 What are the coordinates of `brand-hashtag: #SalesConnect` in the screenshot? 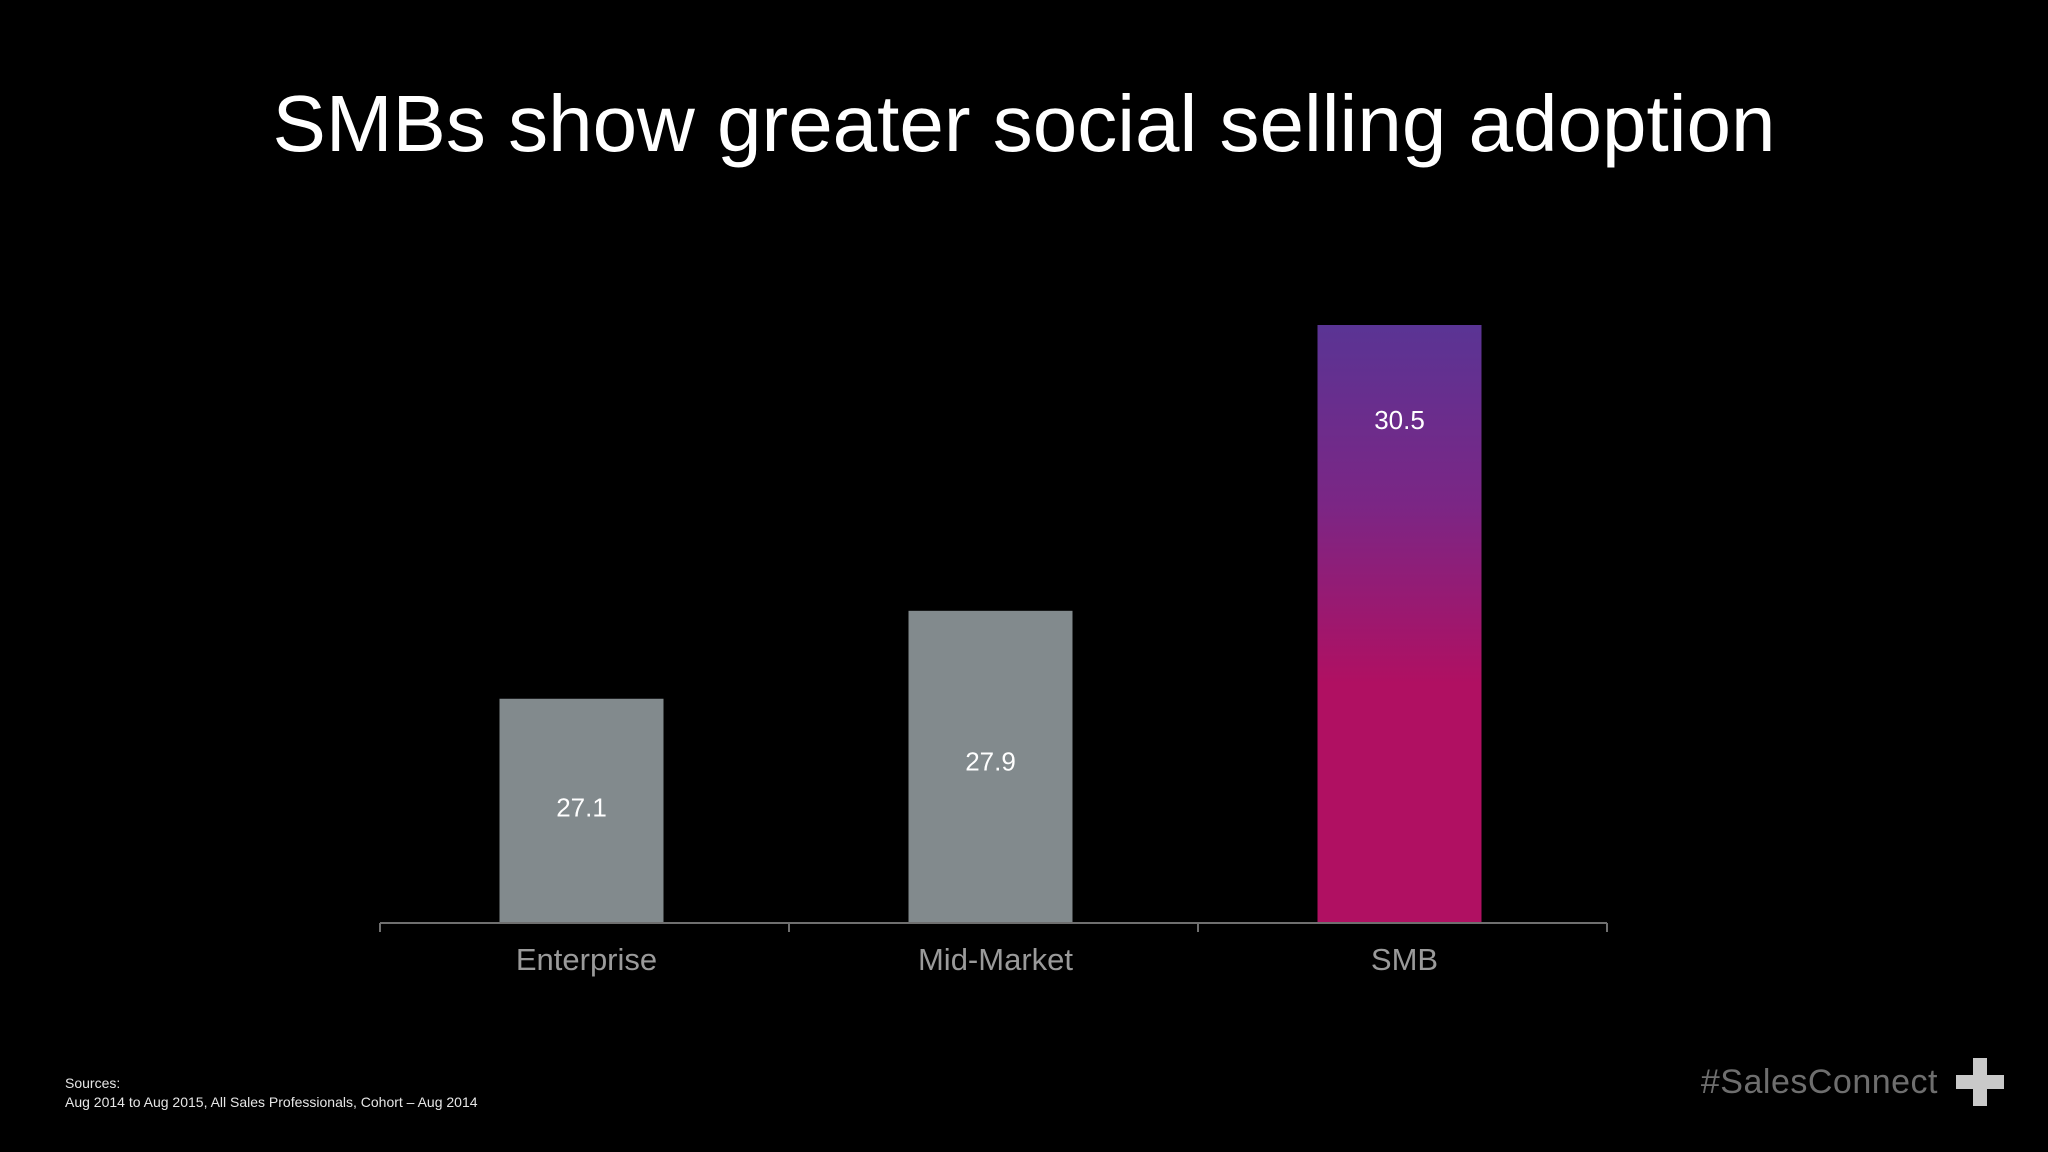 It's located at (1819, 1081).